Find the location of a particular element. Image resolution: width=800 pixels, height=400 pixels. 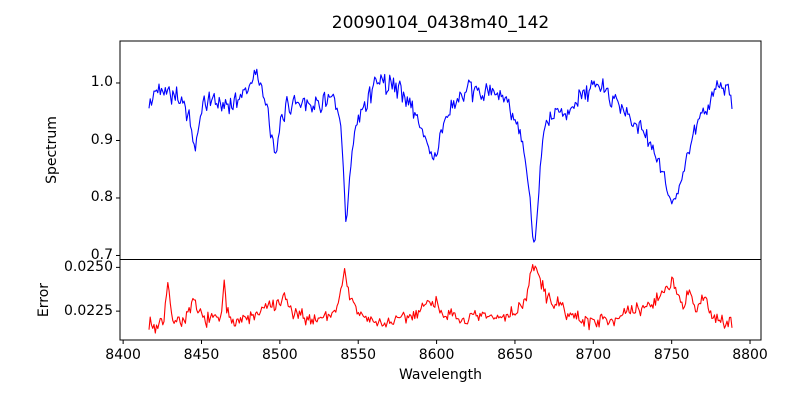

spectrum-y-axis-label: Spectrum is located at coordinates (52, 150).